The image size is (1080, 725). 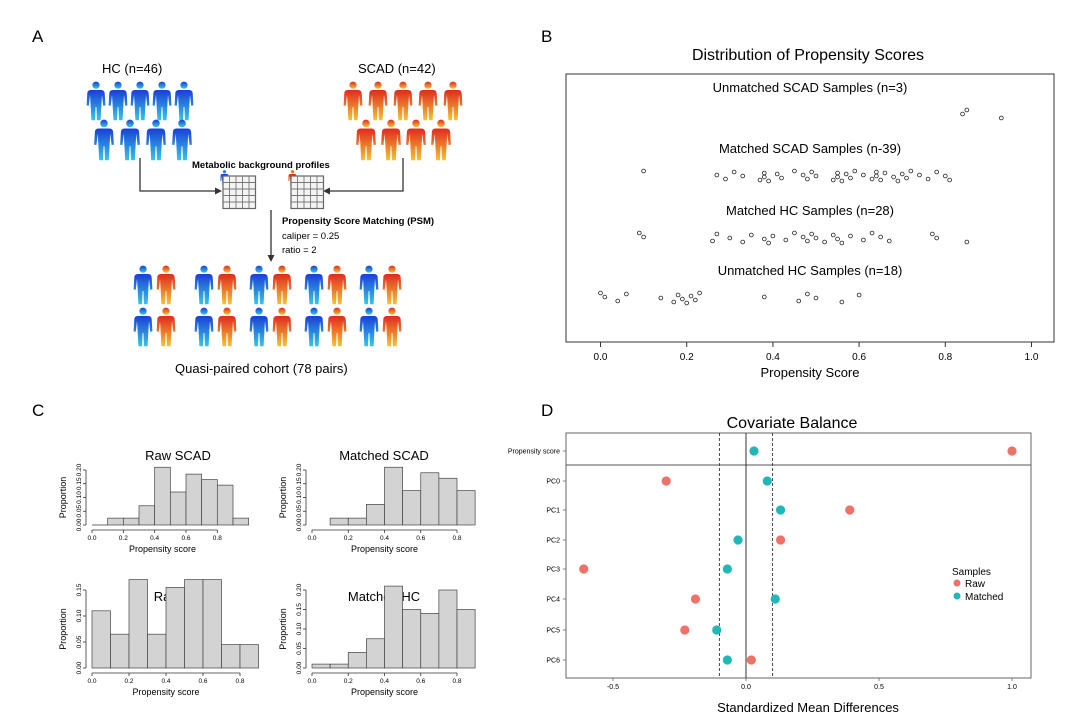 What do you see at coordinates (38, 410) in the screenshot?
I see `panel-c-letter: C` at bounding box center [38, 410].